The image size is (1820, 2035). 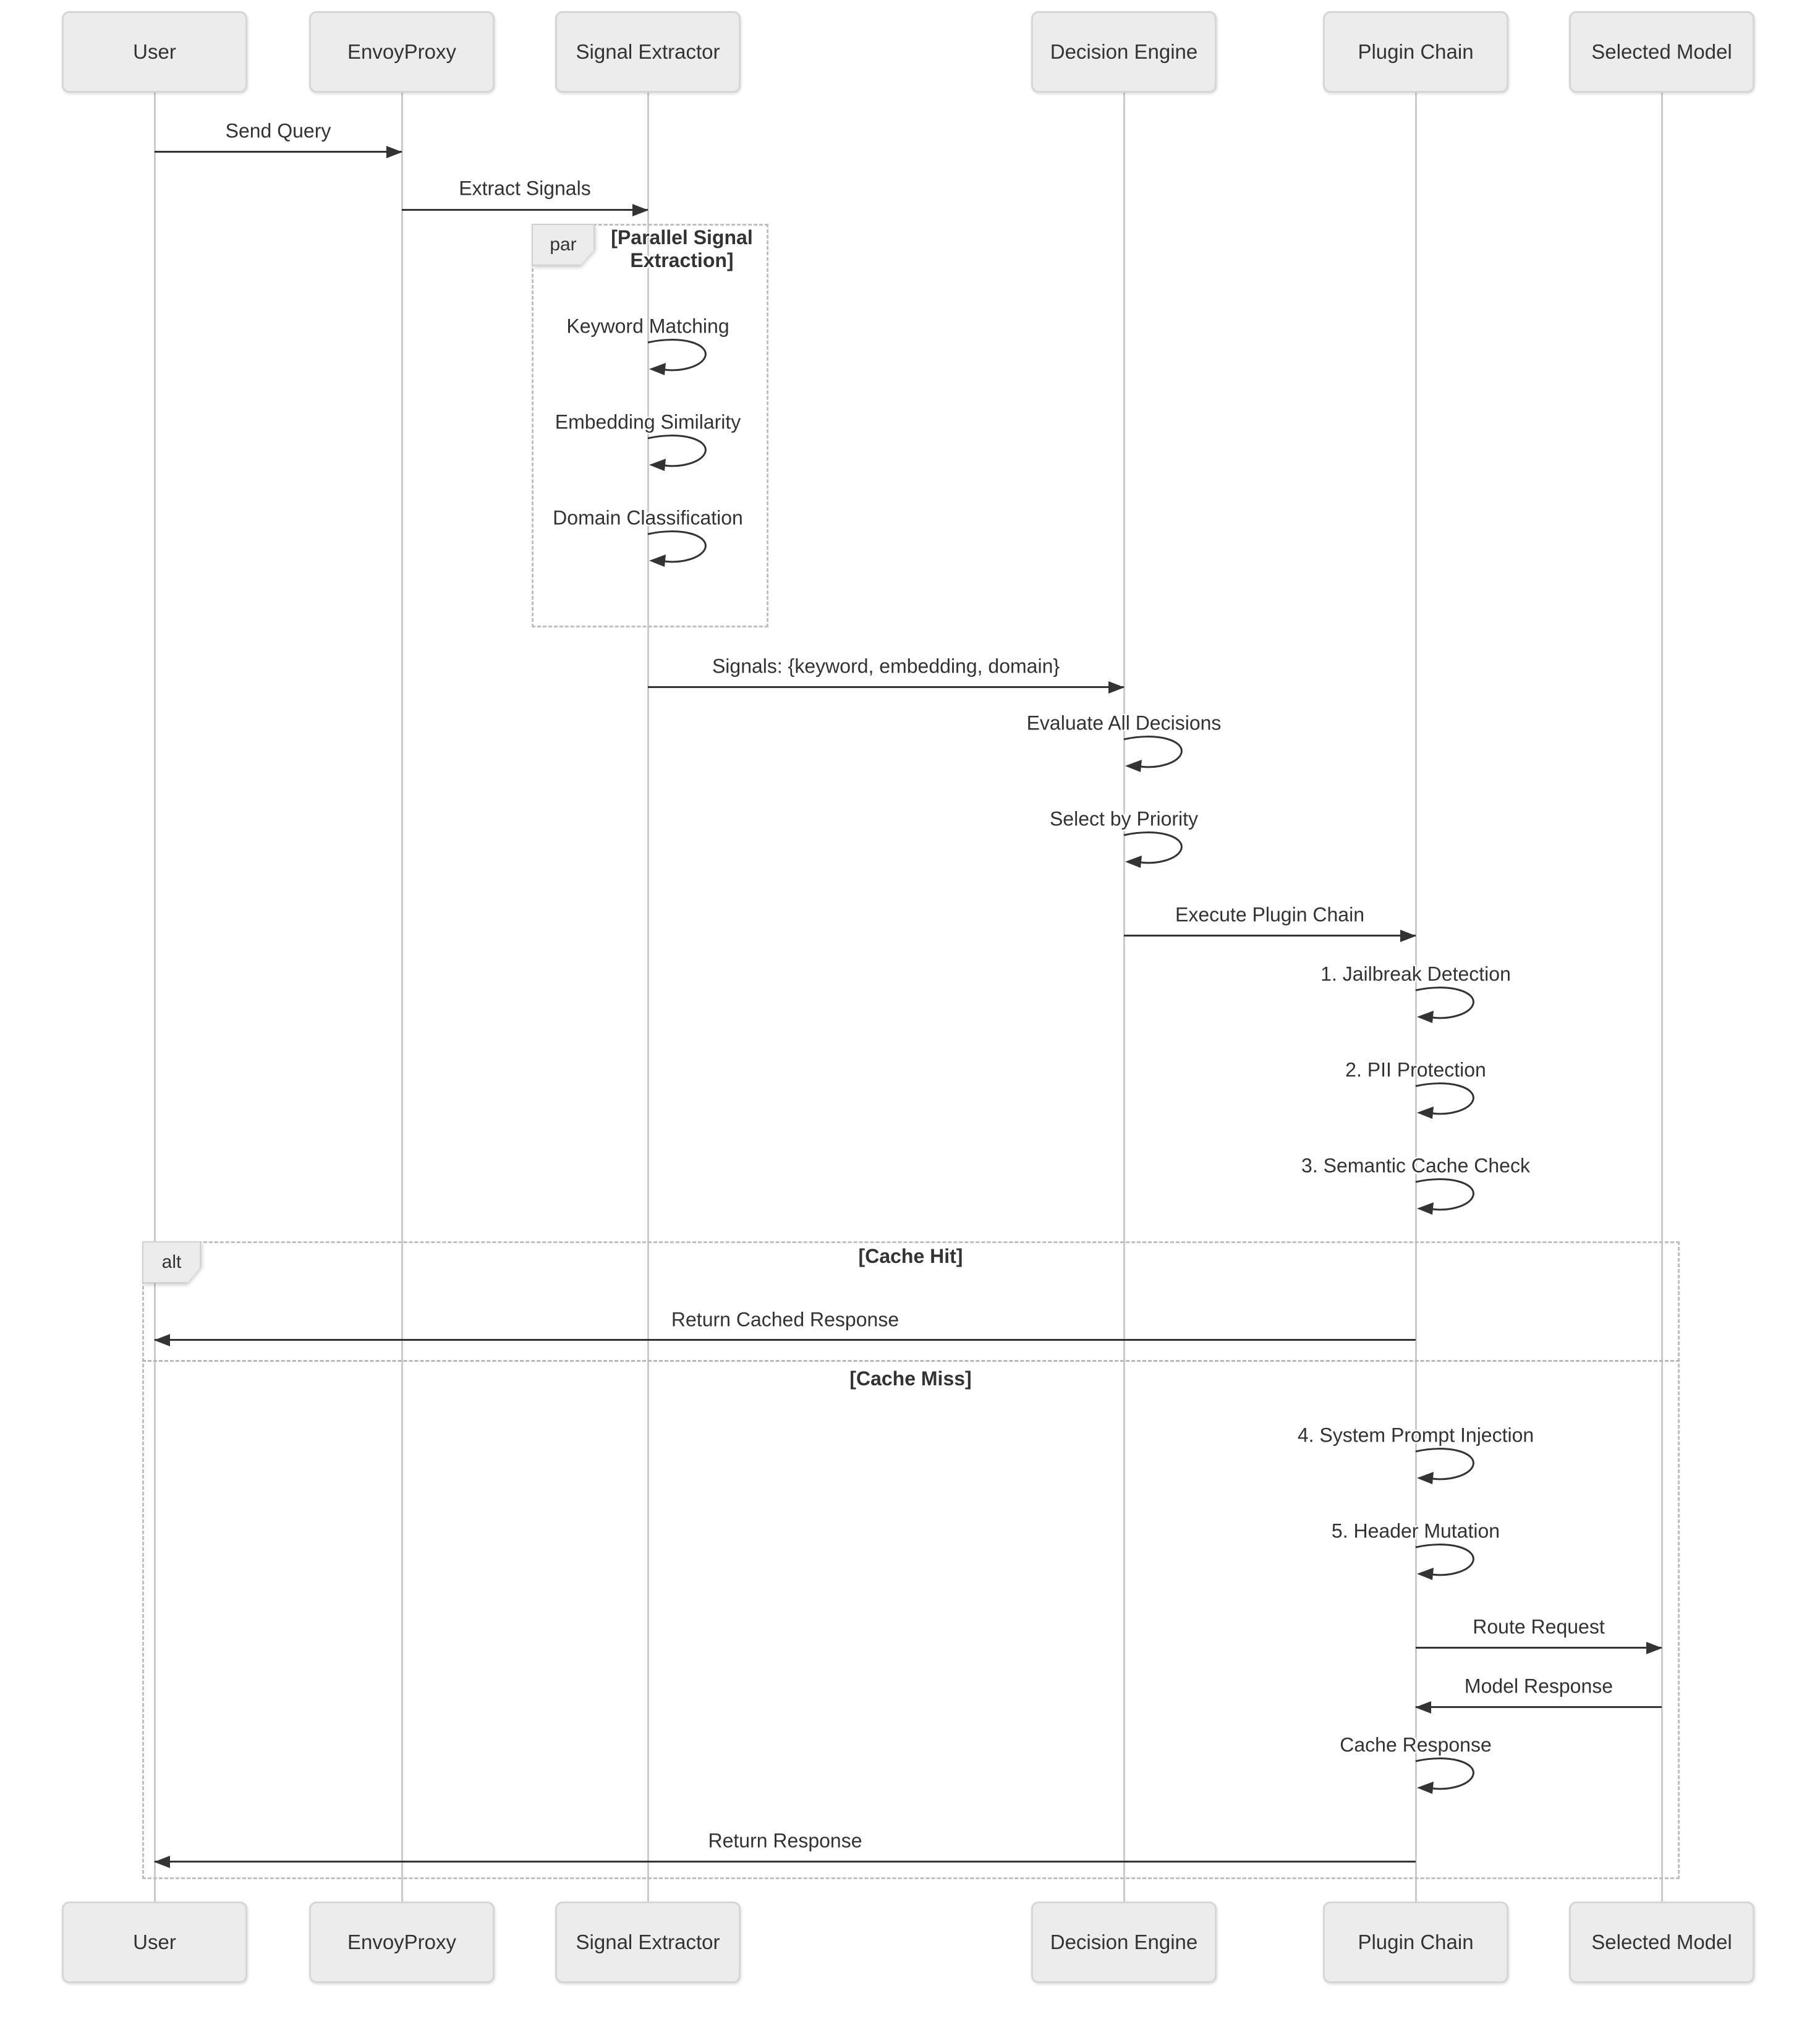 What do you see at coordinates (677, 548) in the screenshot?
I see `self-loop-domain-classification` at bounding box center [677, 548].